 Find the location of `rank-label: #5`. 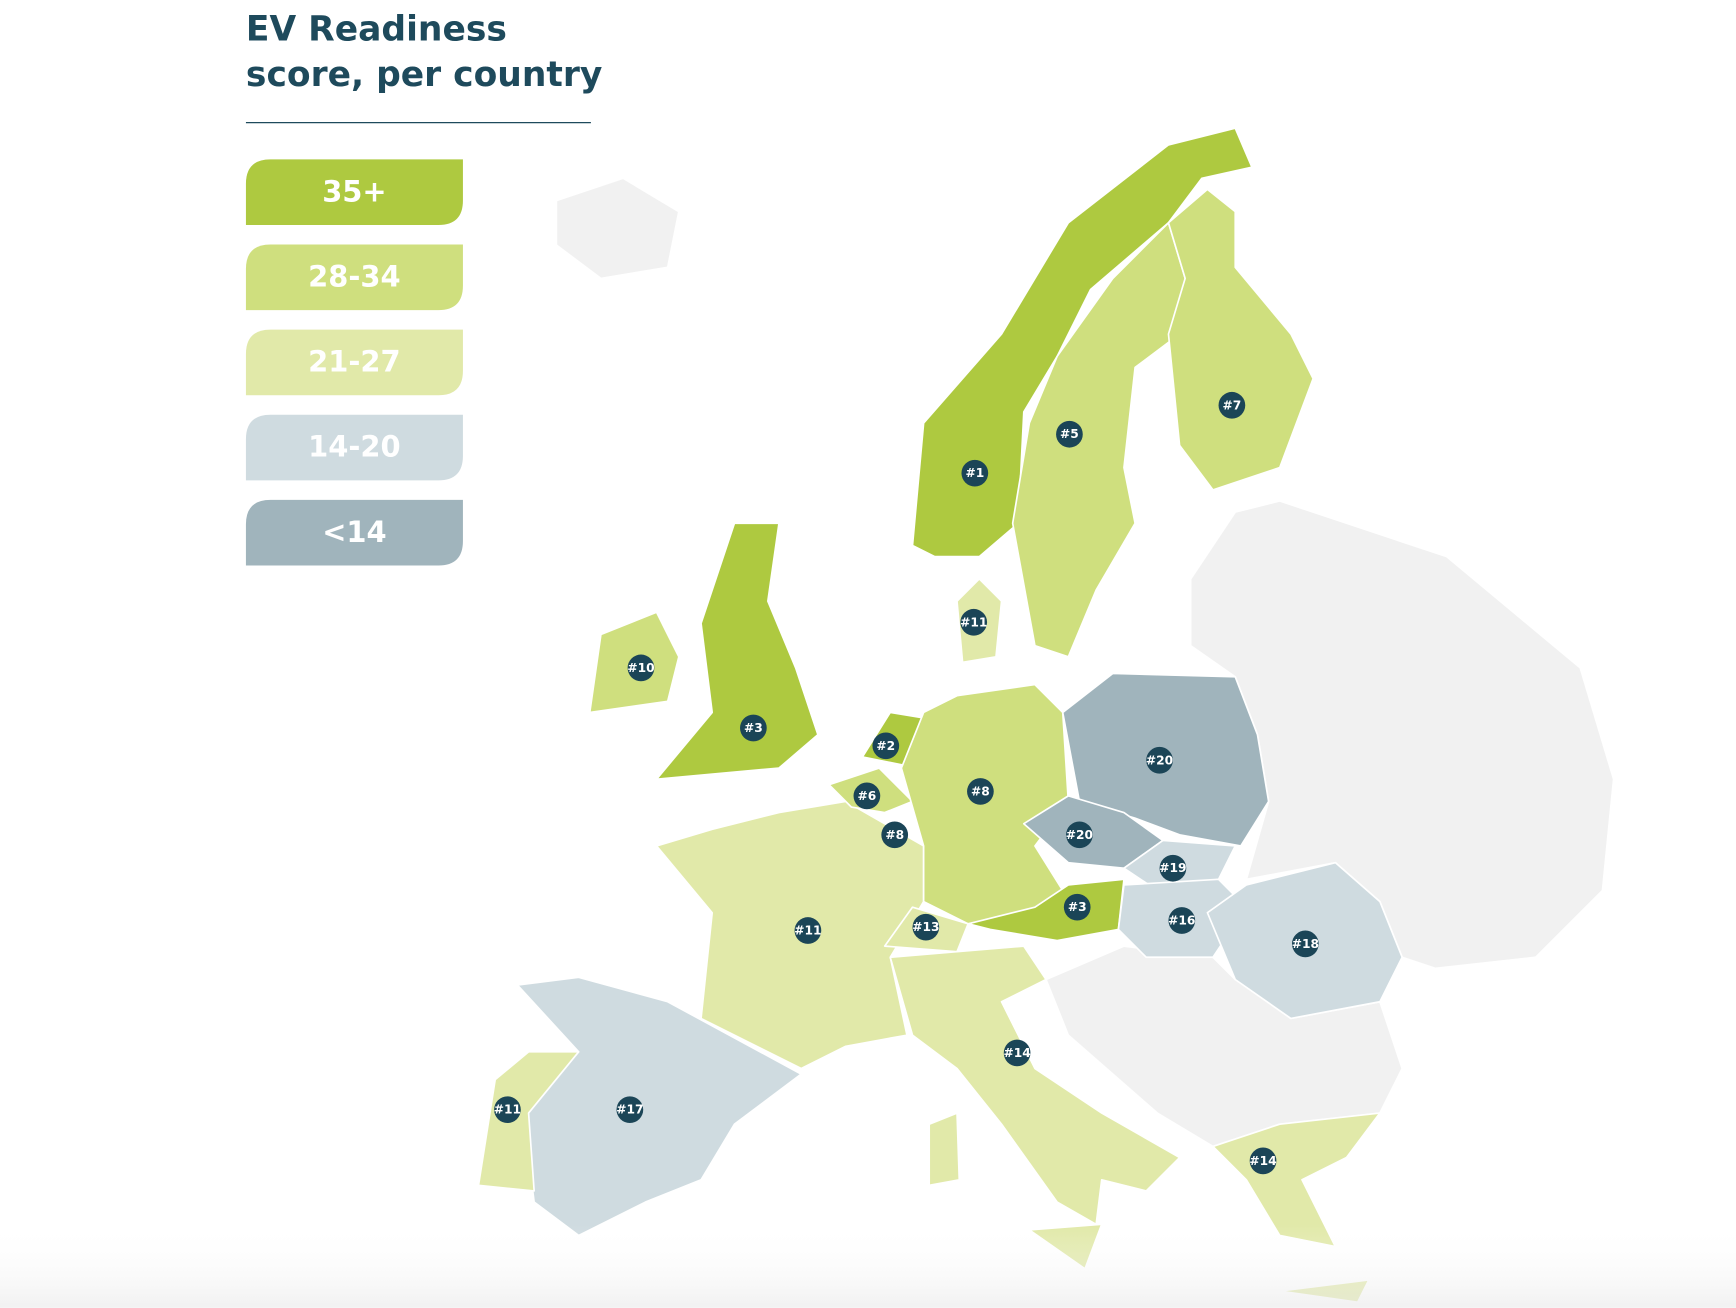

rank-label: #5 is located at coordinates (1069, 434).